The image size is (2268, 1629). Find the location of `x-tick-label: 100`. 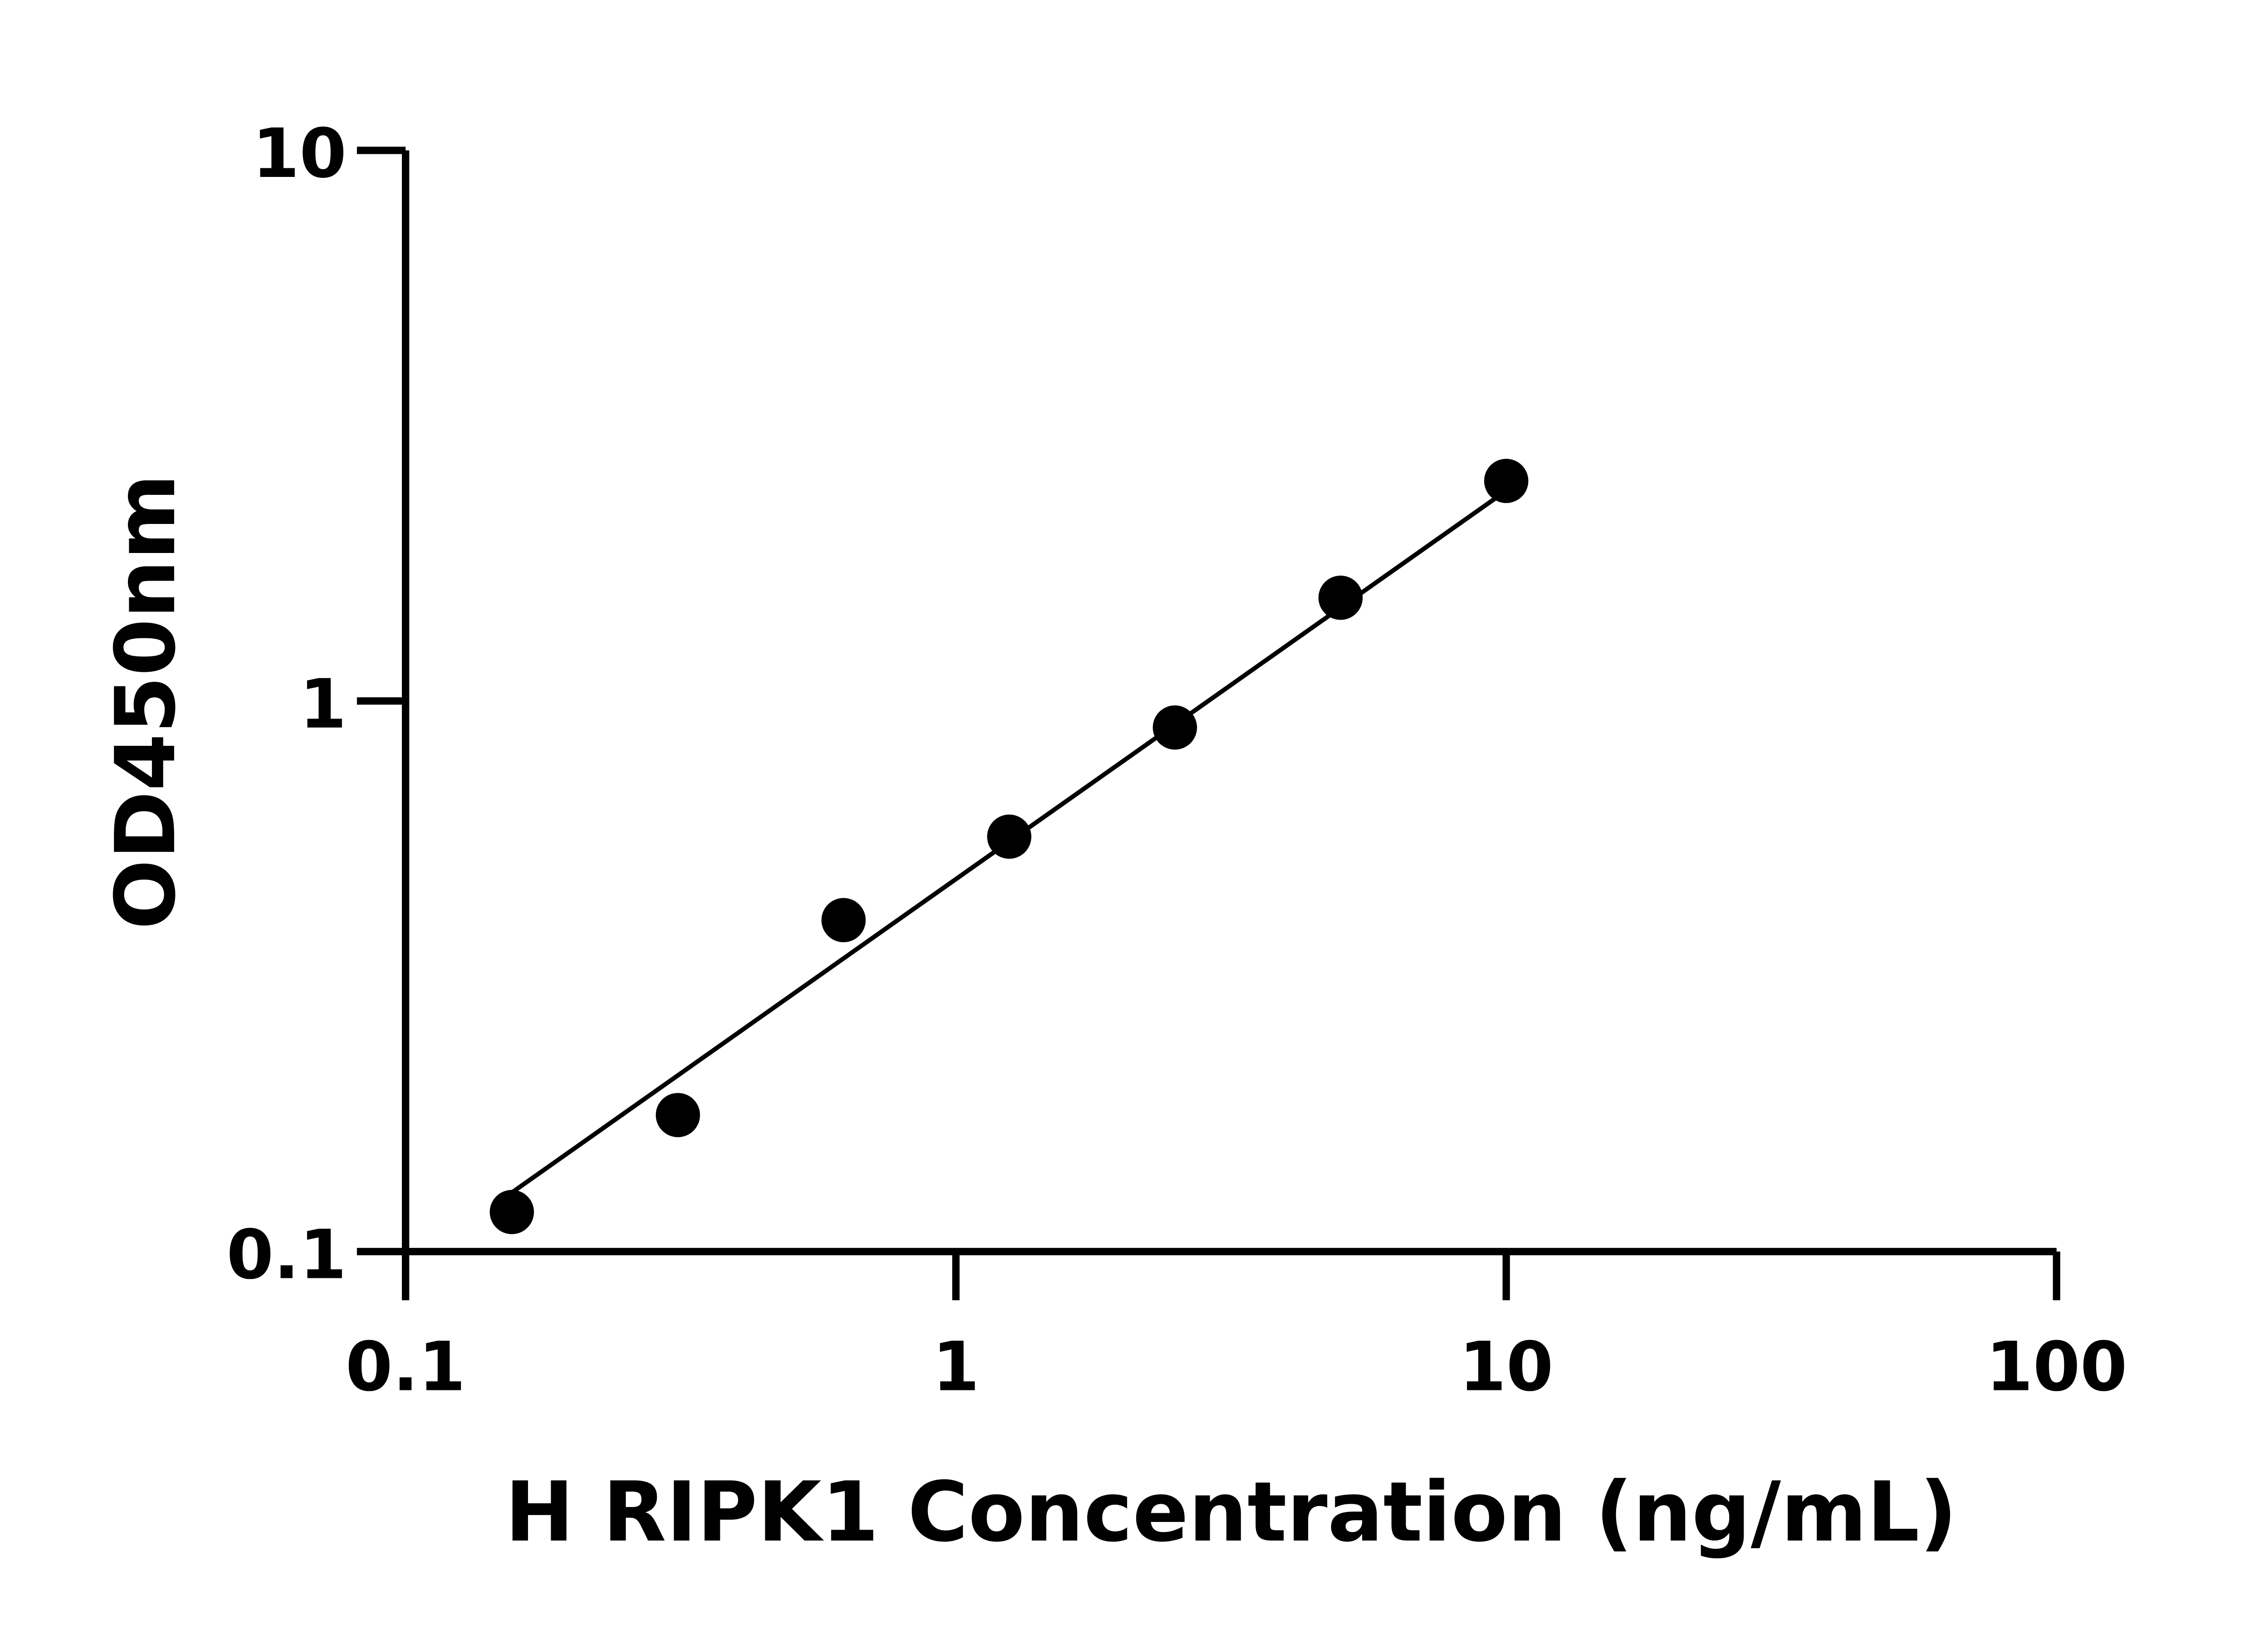

x-tick-label: 100 is located at coordinates (2056, 1367).